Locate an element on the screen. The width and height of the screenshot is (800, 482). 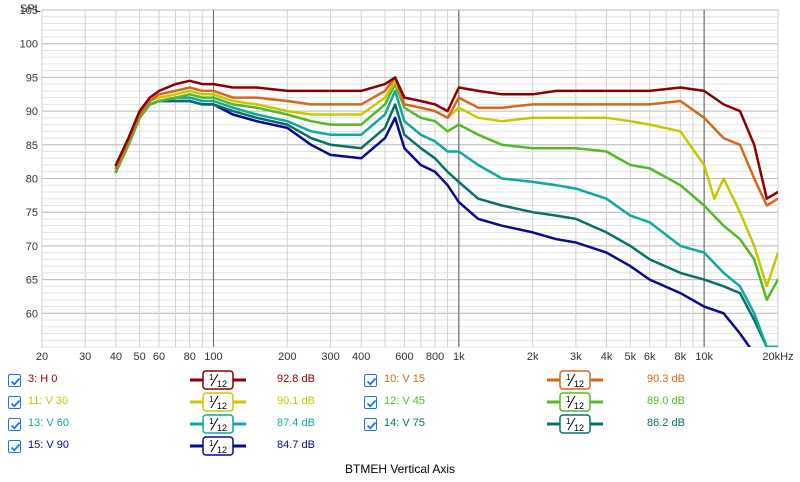
x-tick-label: 80 is located at coordinates (190, 357).